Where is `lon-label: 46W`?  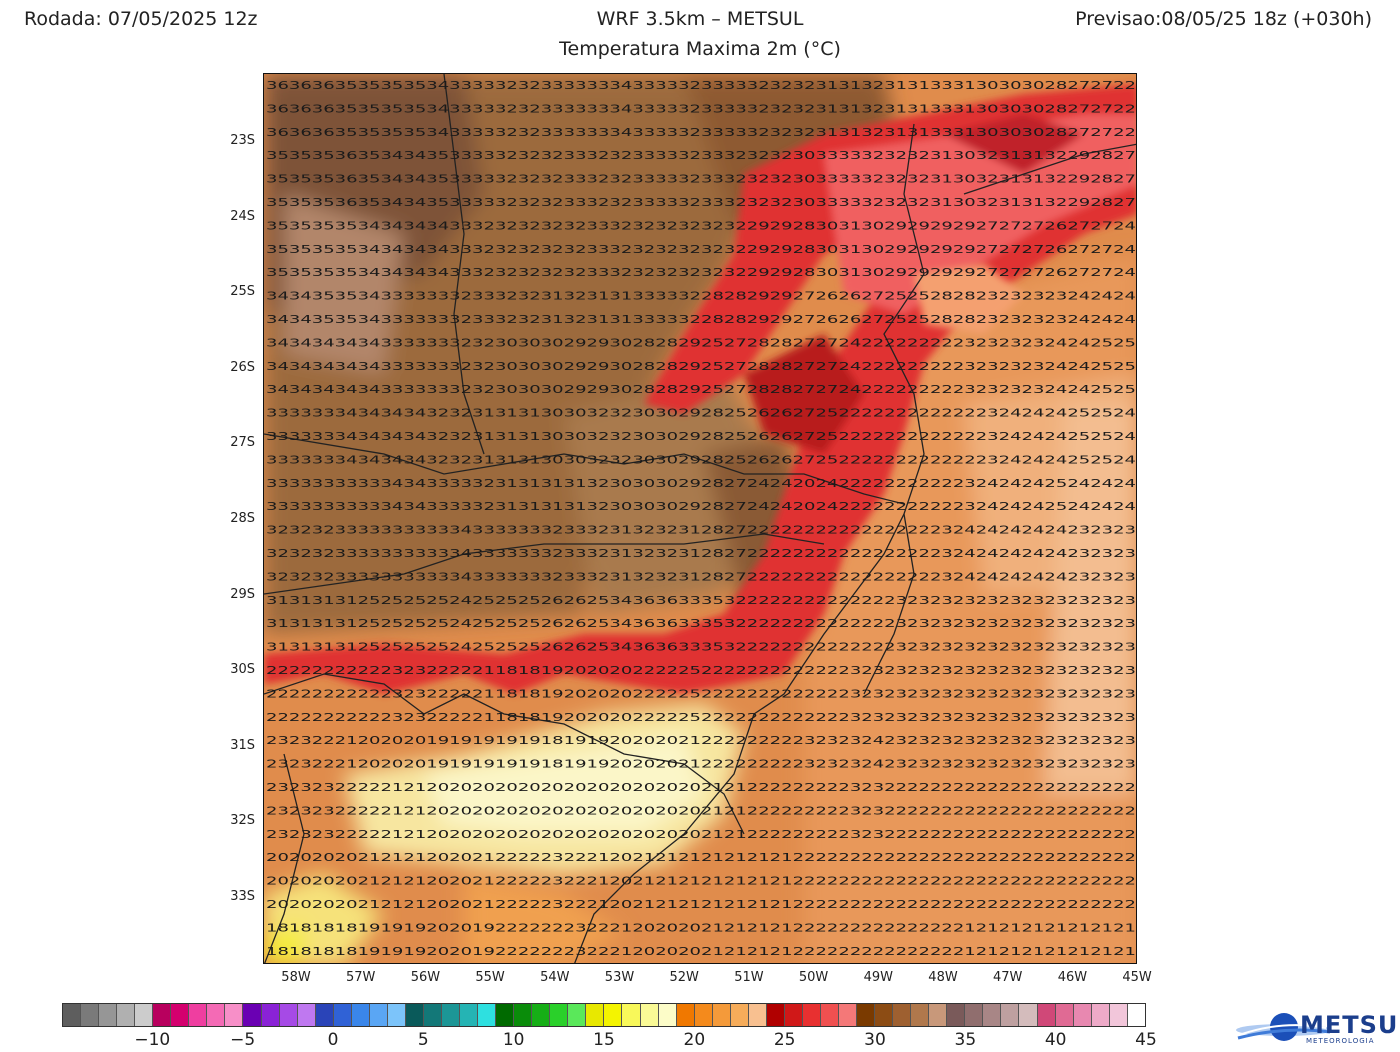 lon-label: 46W is located at coordinates (1072, 977).